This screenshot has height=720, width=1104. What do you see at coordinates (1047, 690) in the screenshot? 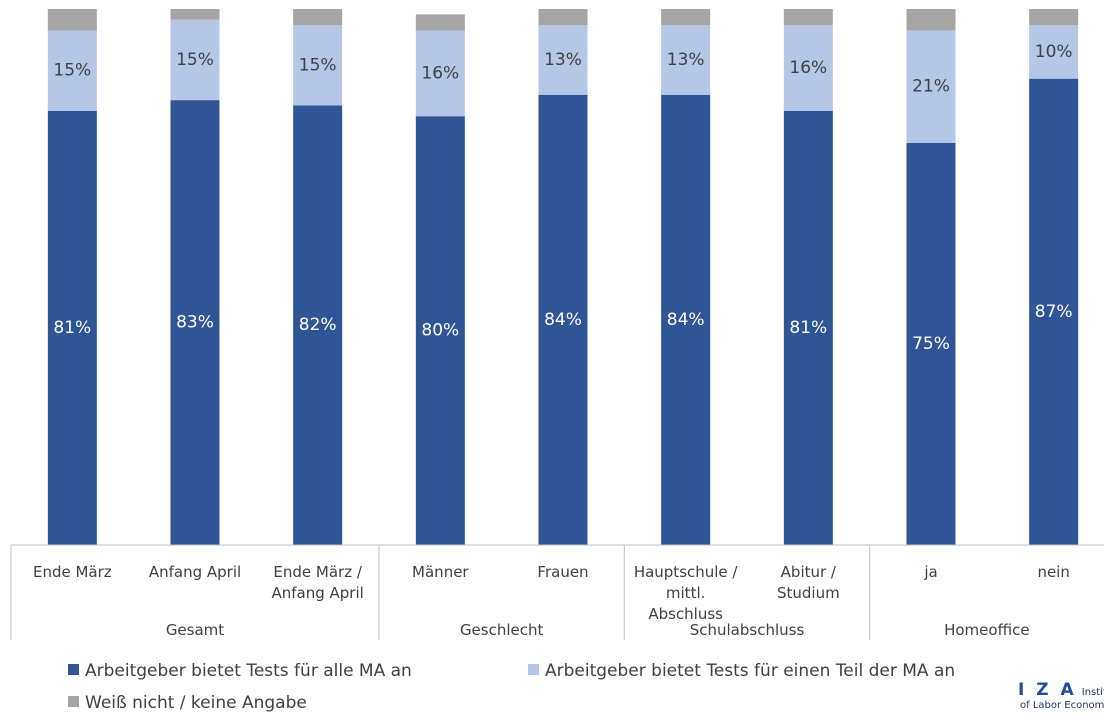
I see `logo-mark: I Z A` at bounding box center [1047, 690].